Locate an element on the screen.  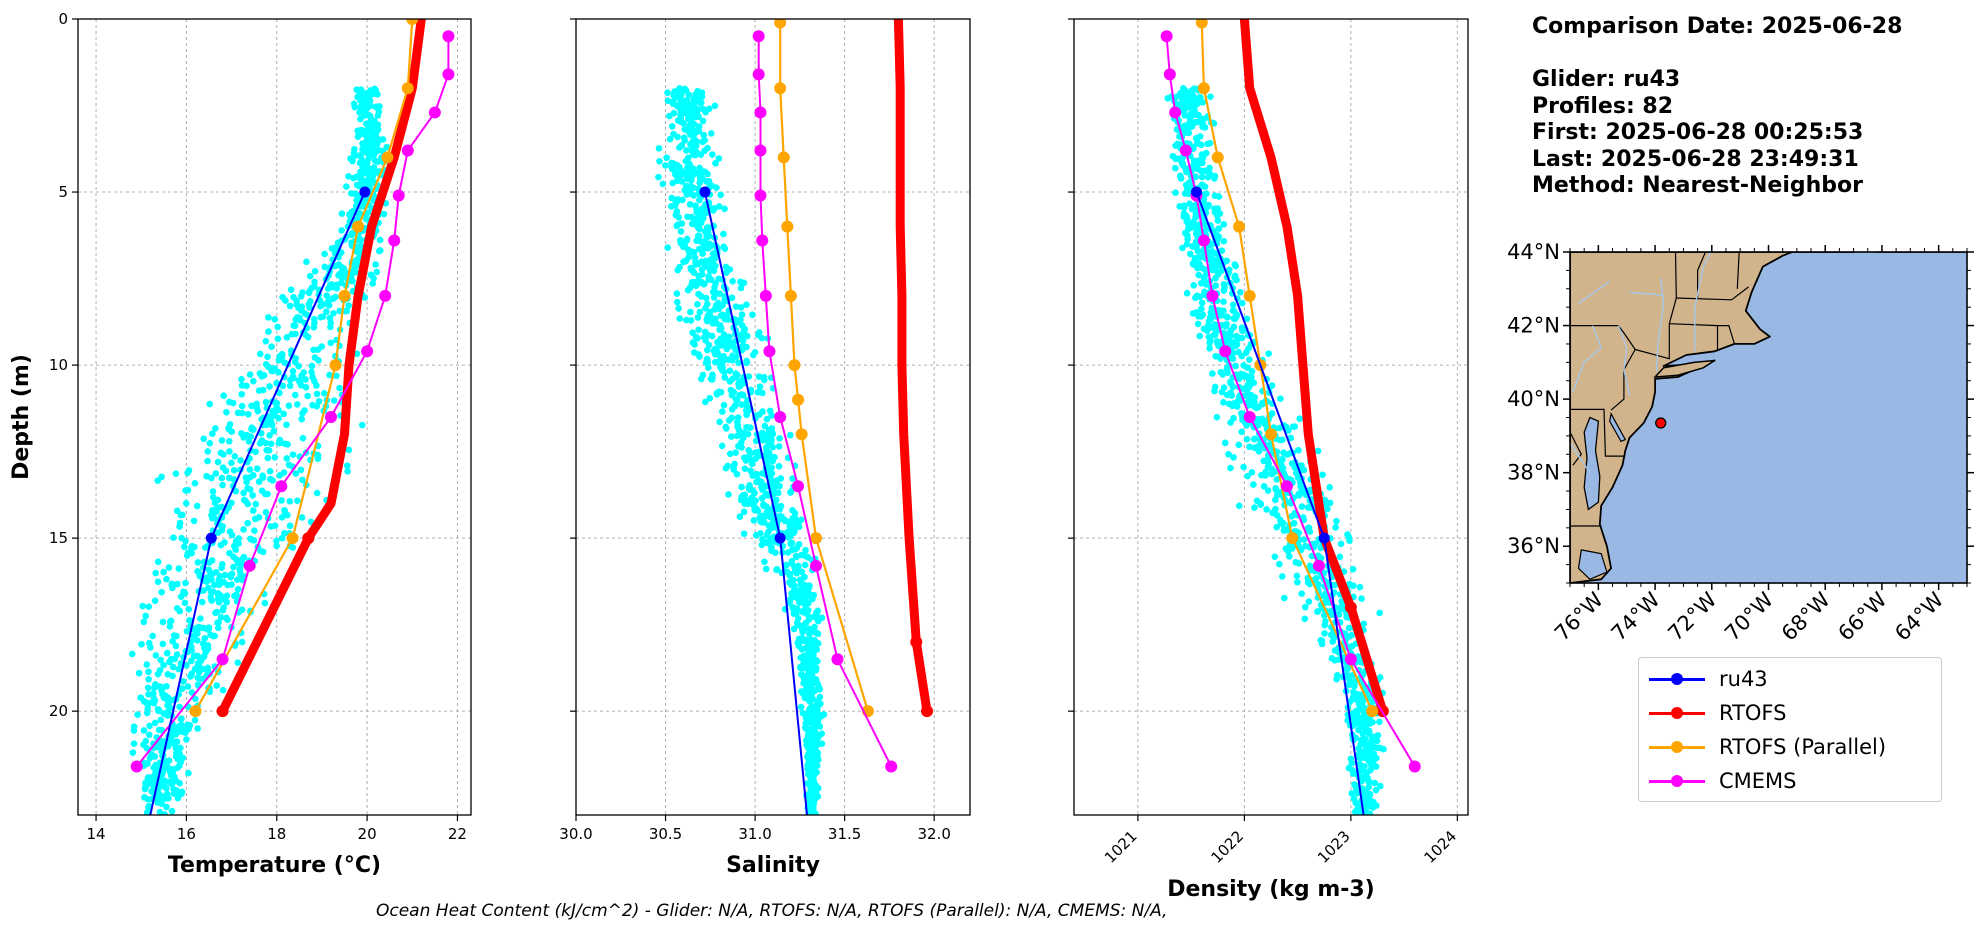
method: Method: Nearest-Neighbor is located at coordinates (1697, 185).